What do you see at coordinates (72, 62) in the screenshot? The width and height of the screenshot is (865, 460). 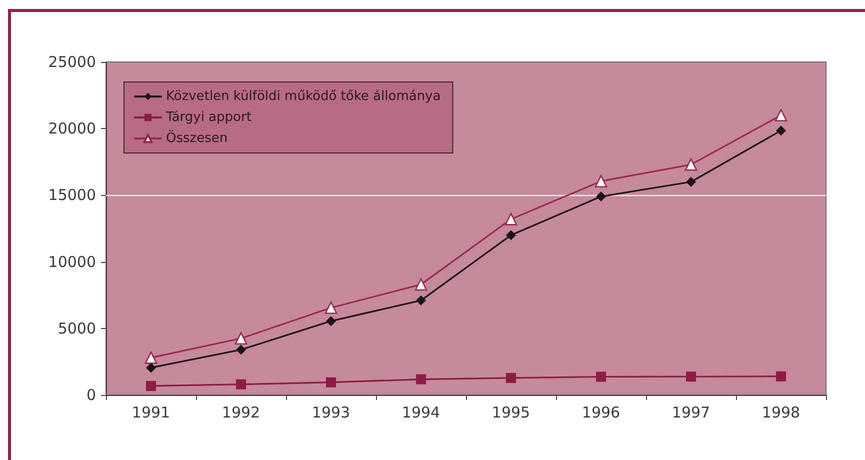 I see `y-tick-label: 25000` at bounding box center [72, 62].